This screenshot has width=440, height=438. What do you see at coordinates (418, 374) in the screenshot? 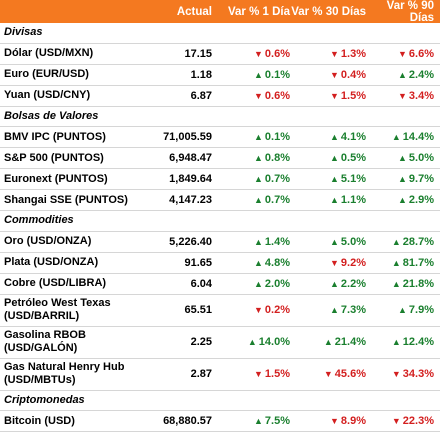
I see `var-90d-value: 34.3%` at bounding box center [418, 374].